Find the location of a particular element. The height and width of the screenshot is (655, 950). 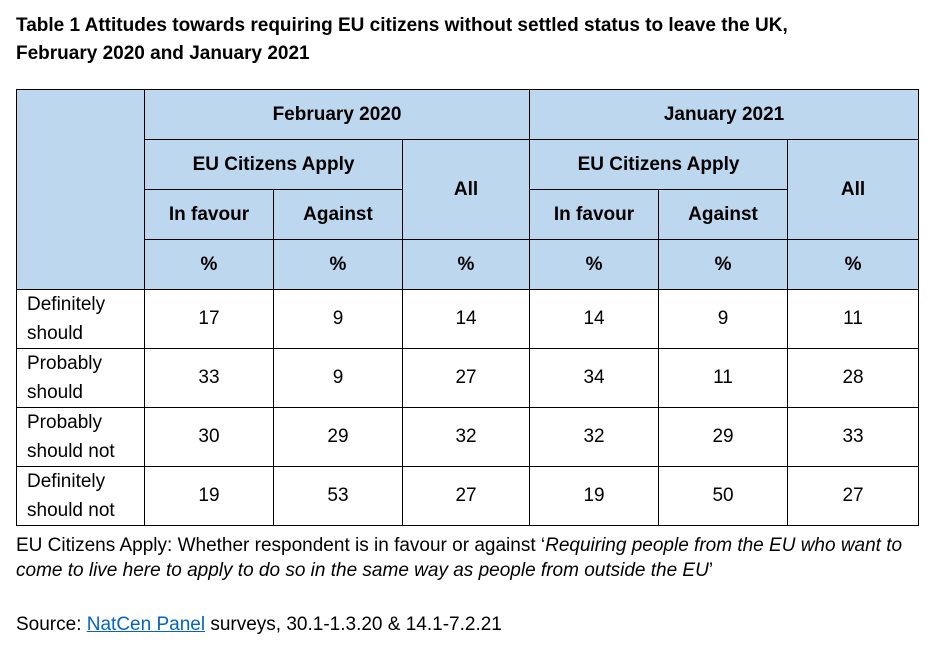

period-header-feb-2020: February 2020 is located at coordinates (337, 114).